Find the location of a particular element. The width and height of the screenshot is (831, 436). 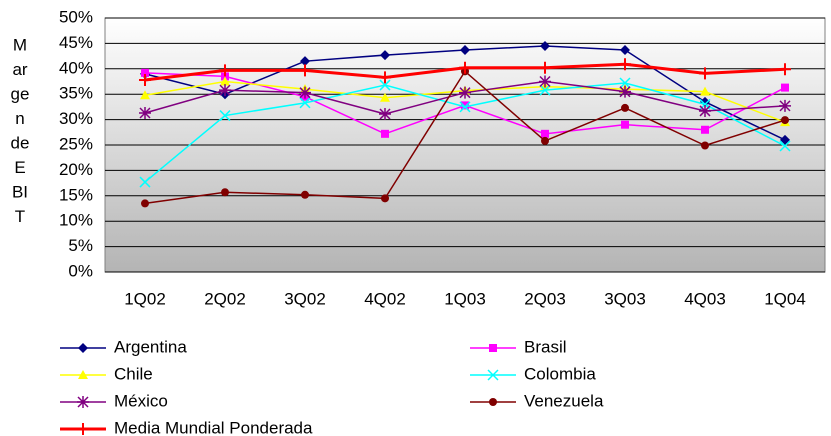

y-axis-label: n is located at coordinates (19, 118).